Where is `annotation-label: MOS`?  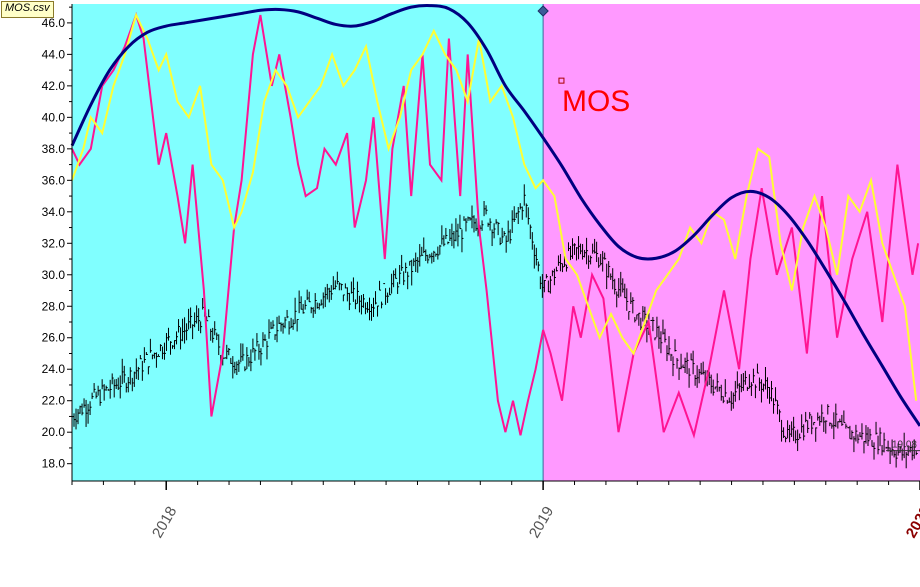
annotation-label: MOS is located at coordinates (596, 101).